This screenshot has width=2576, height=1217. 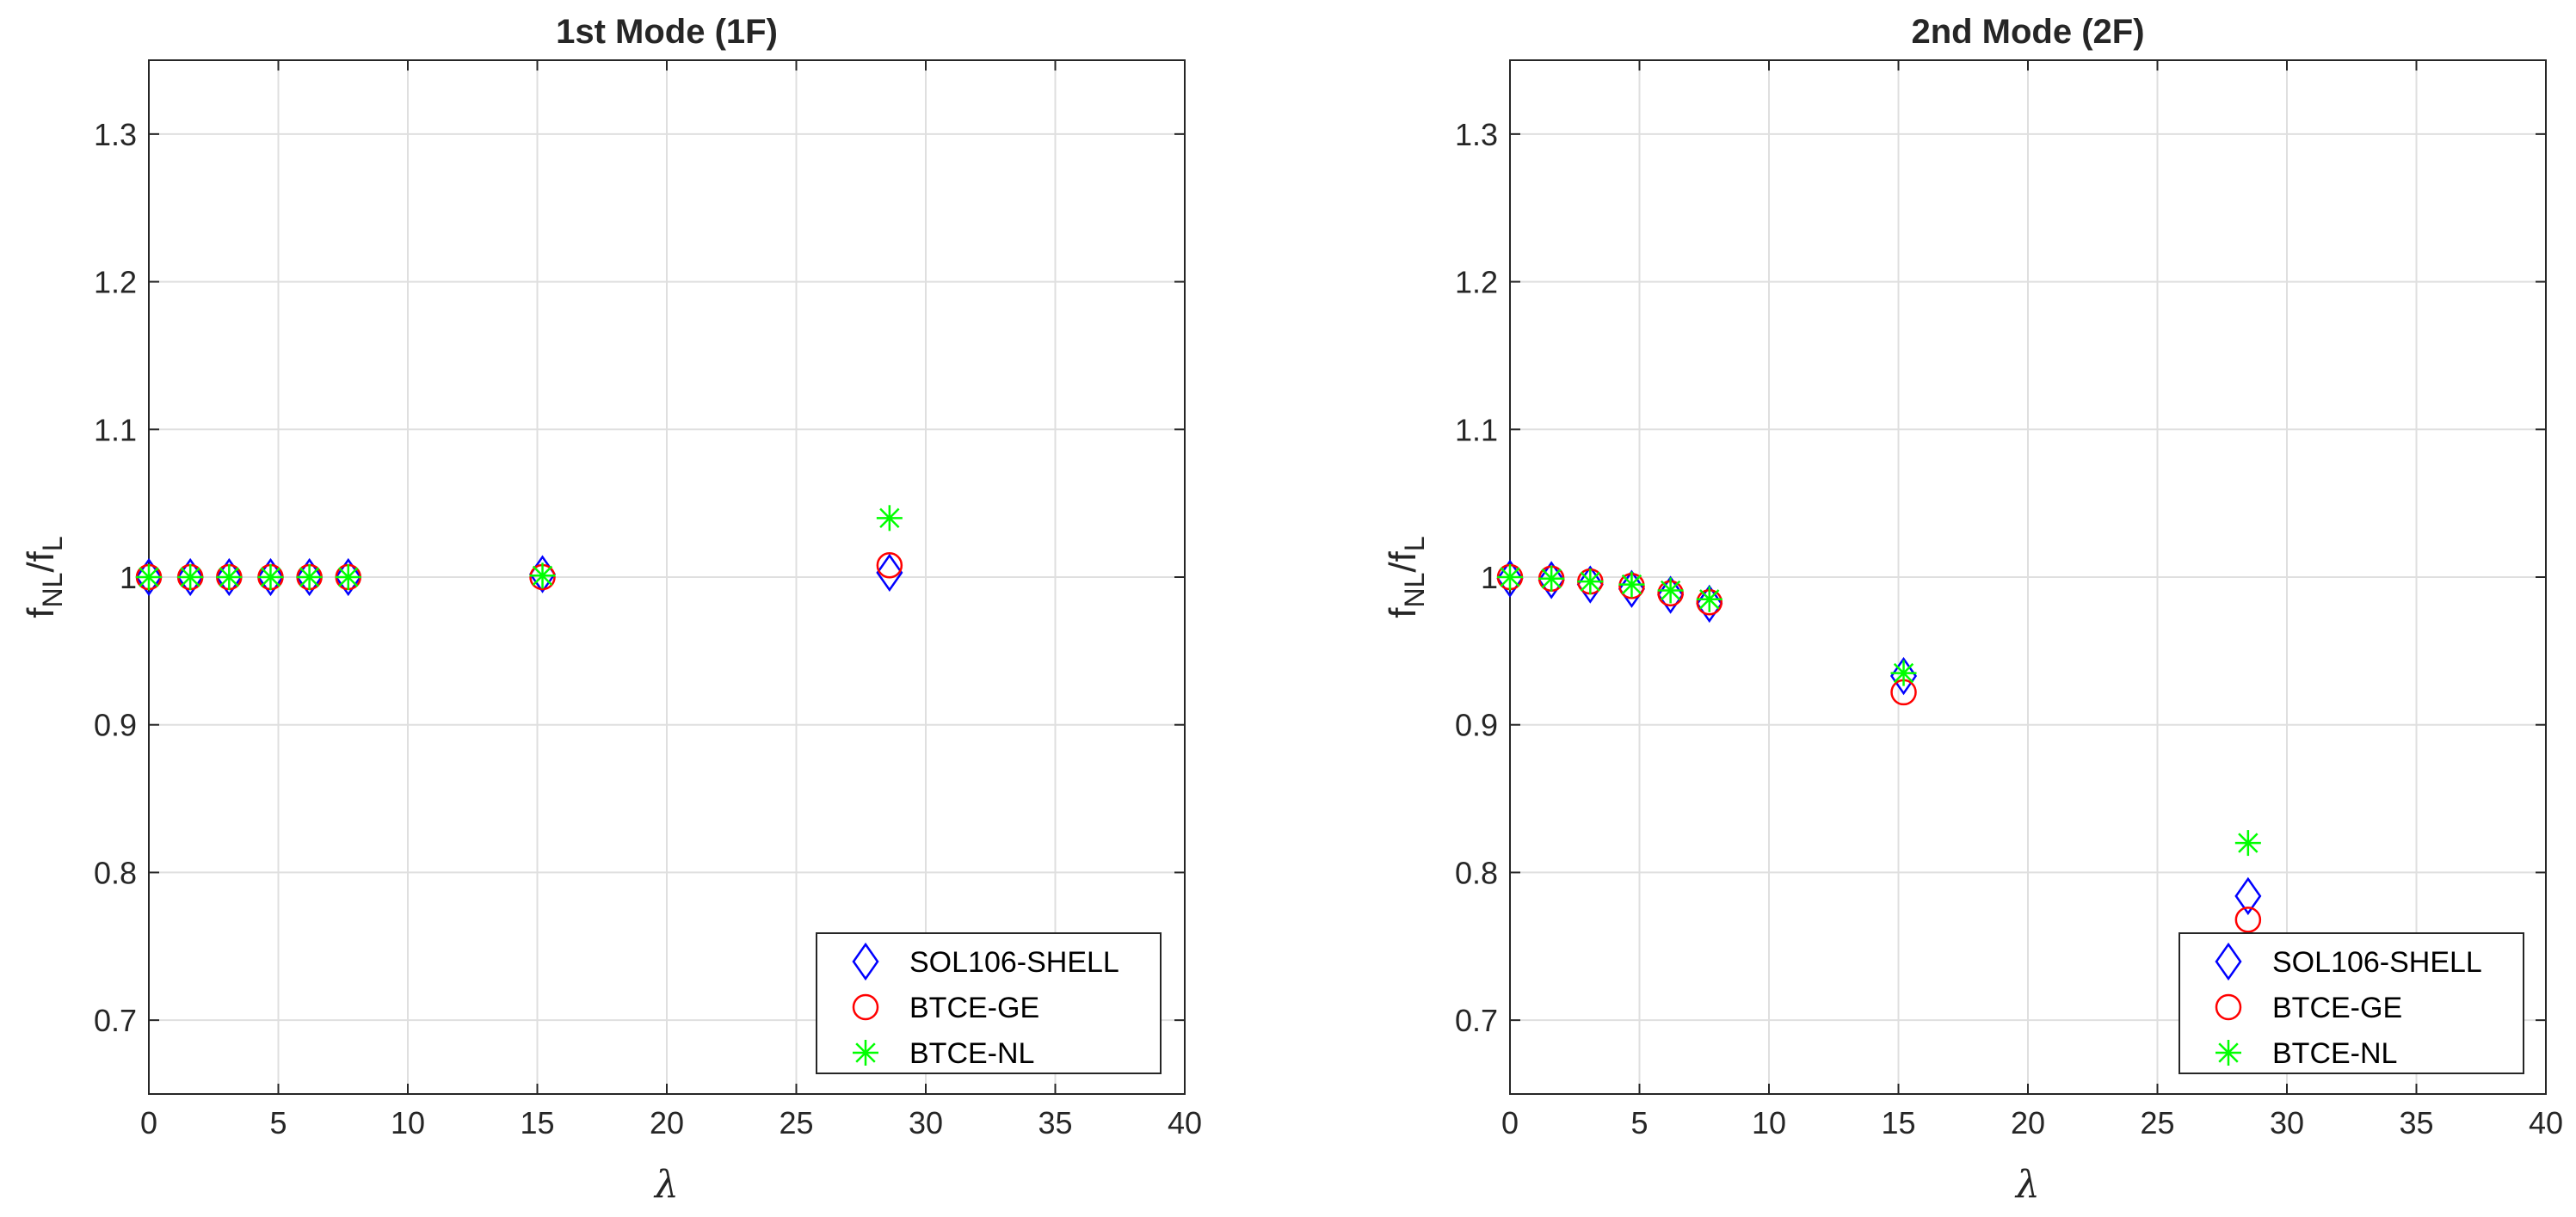 I want to click on x-axis-label: λ, so click(x=2027, y=1185).